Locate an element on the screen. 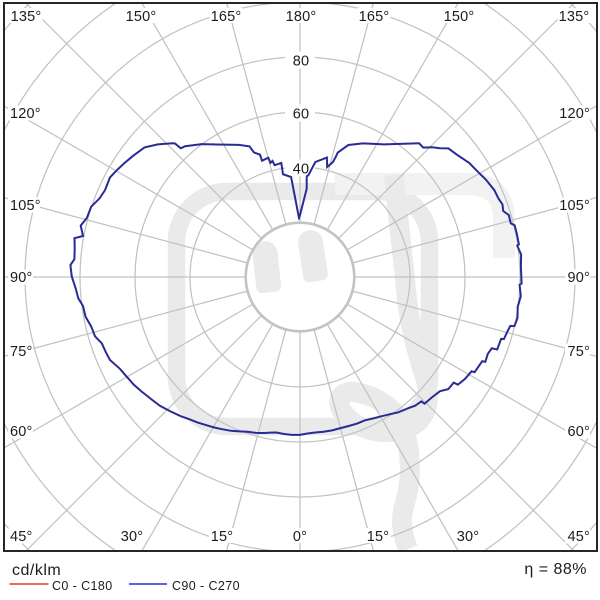 This screenshot has height=600, width=600. svg-text: C90 - C270 is located at coordinates (206, 586).